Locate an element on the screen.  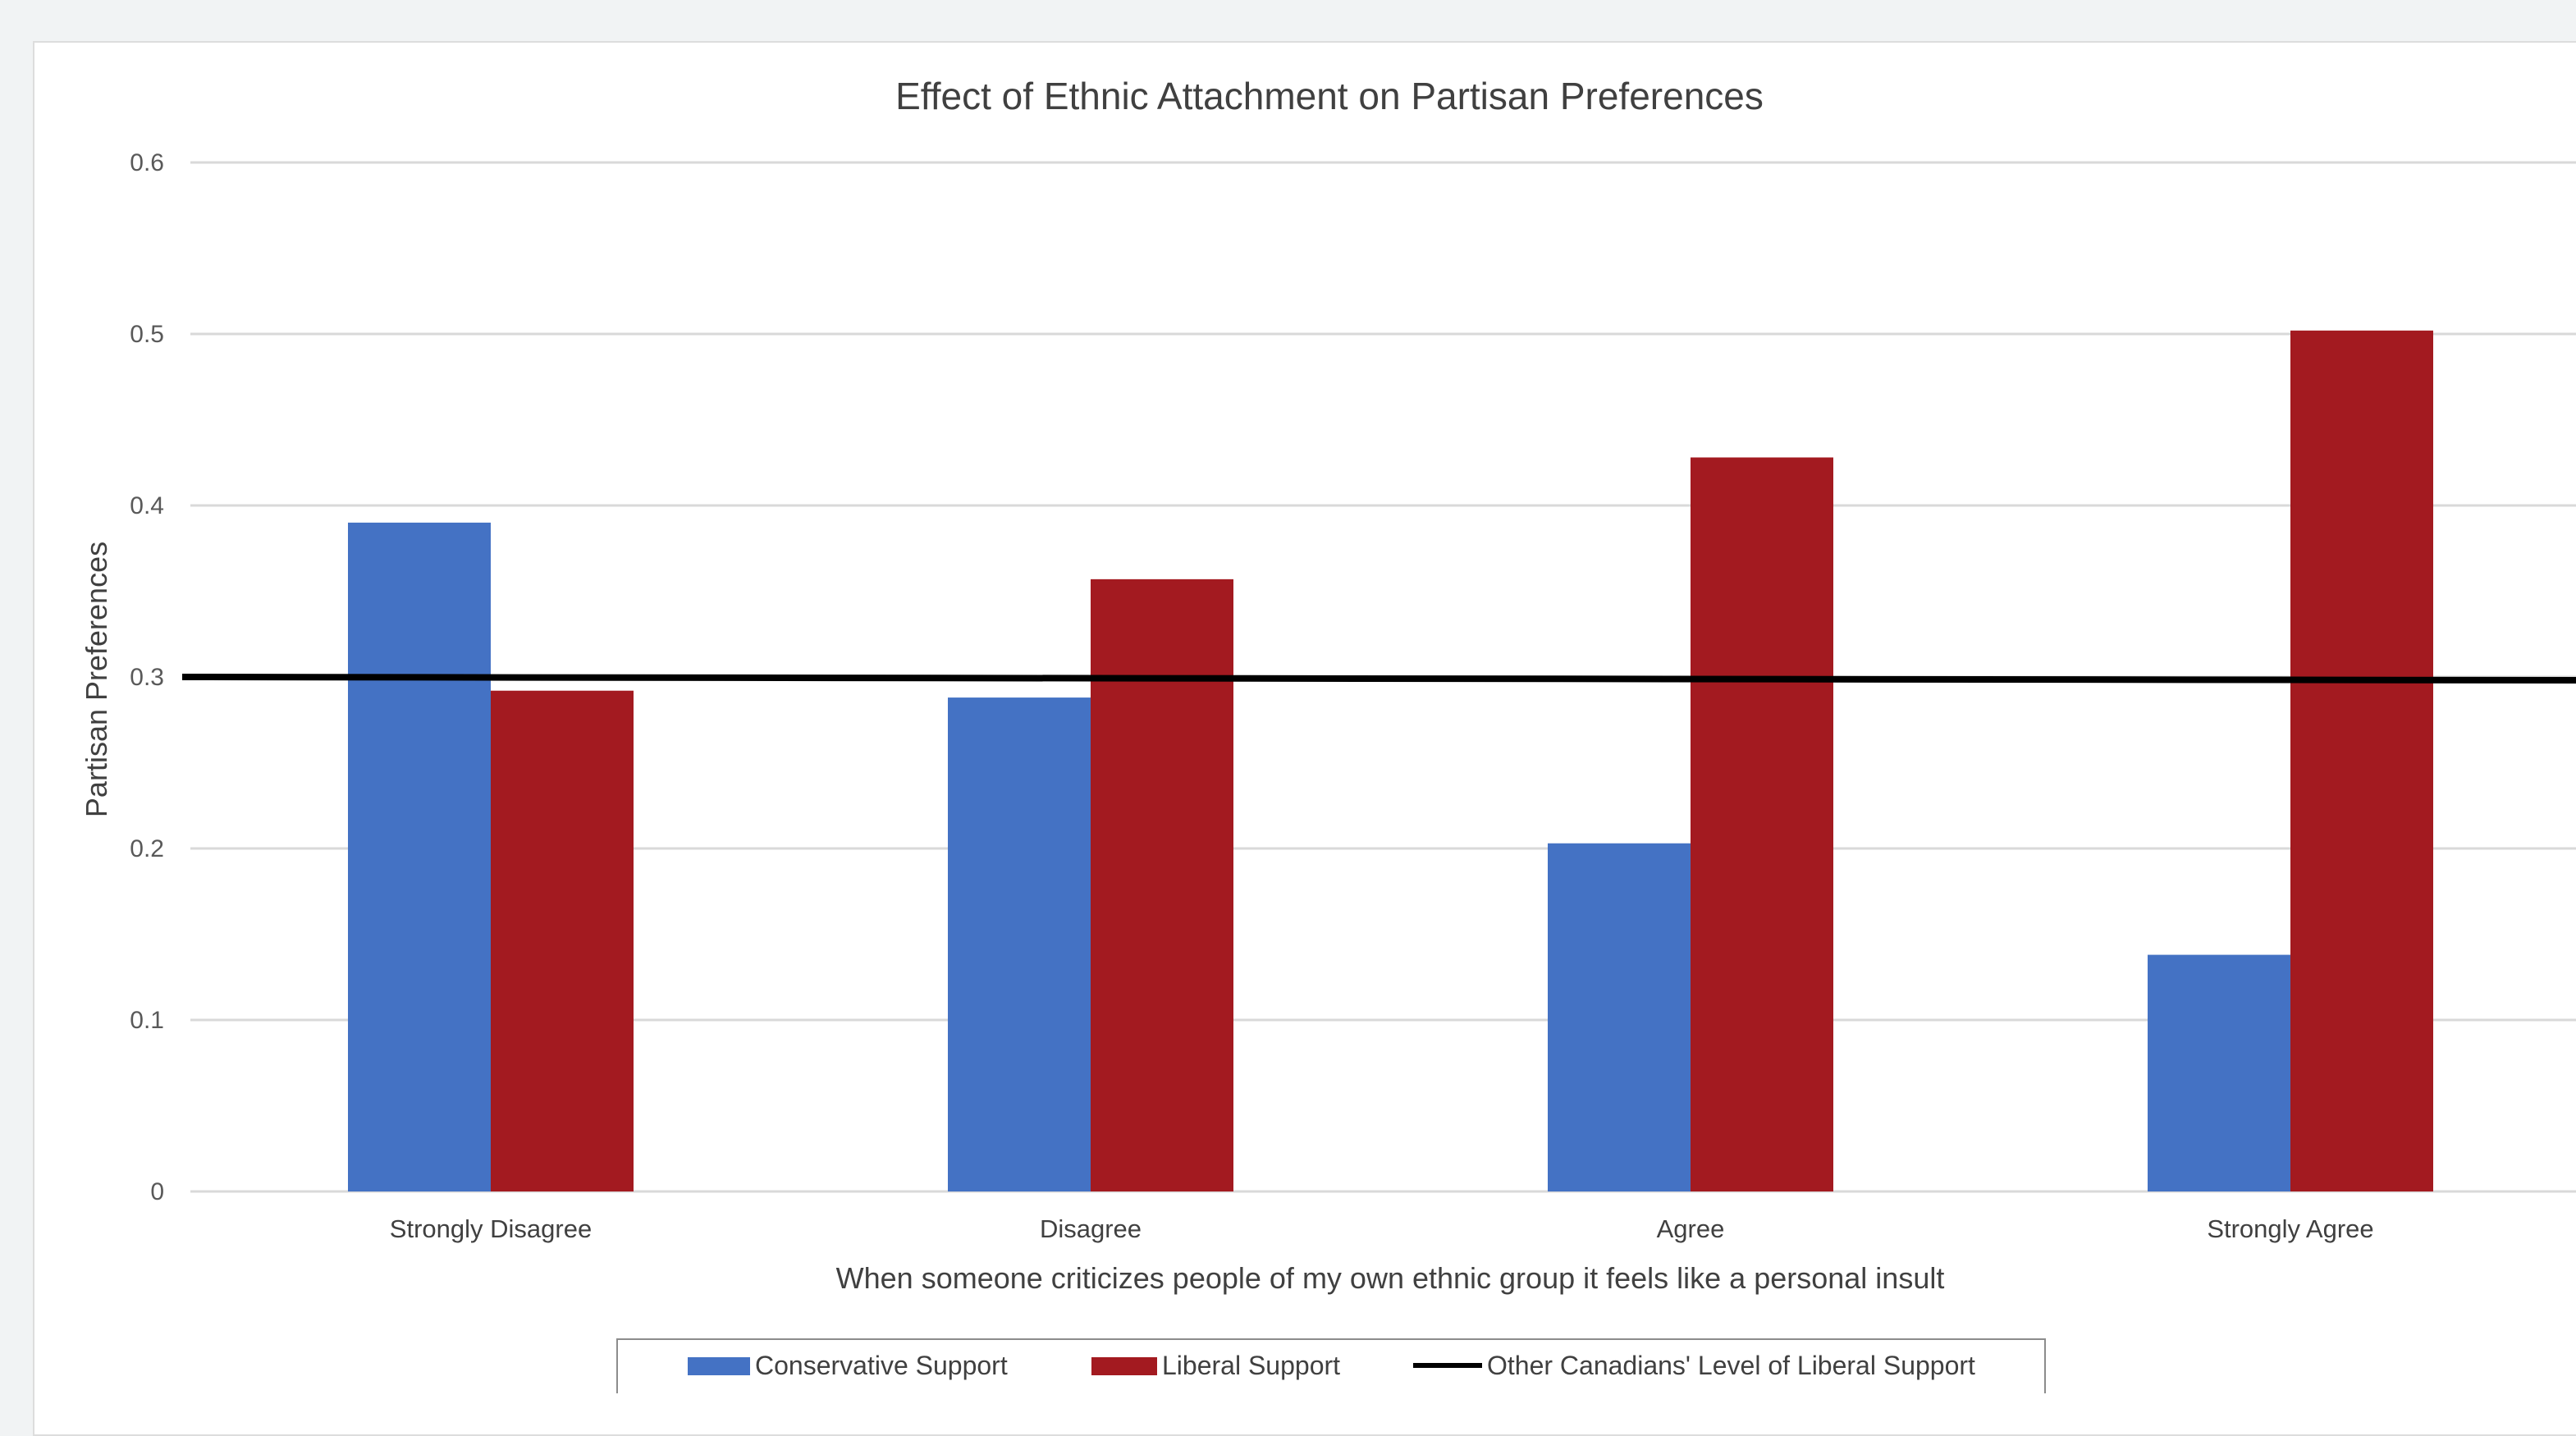
y-axis-ticks: 0 0.1 0.2 0.3 0.4 0.5 0.6 is located at coordinates (147, 677).